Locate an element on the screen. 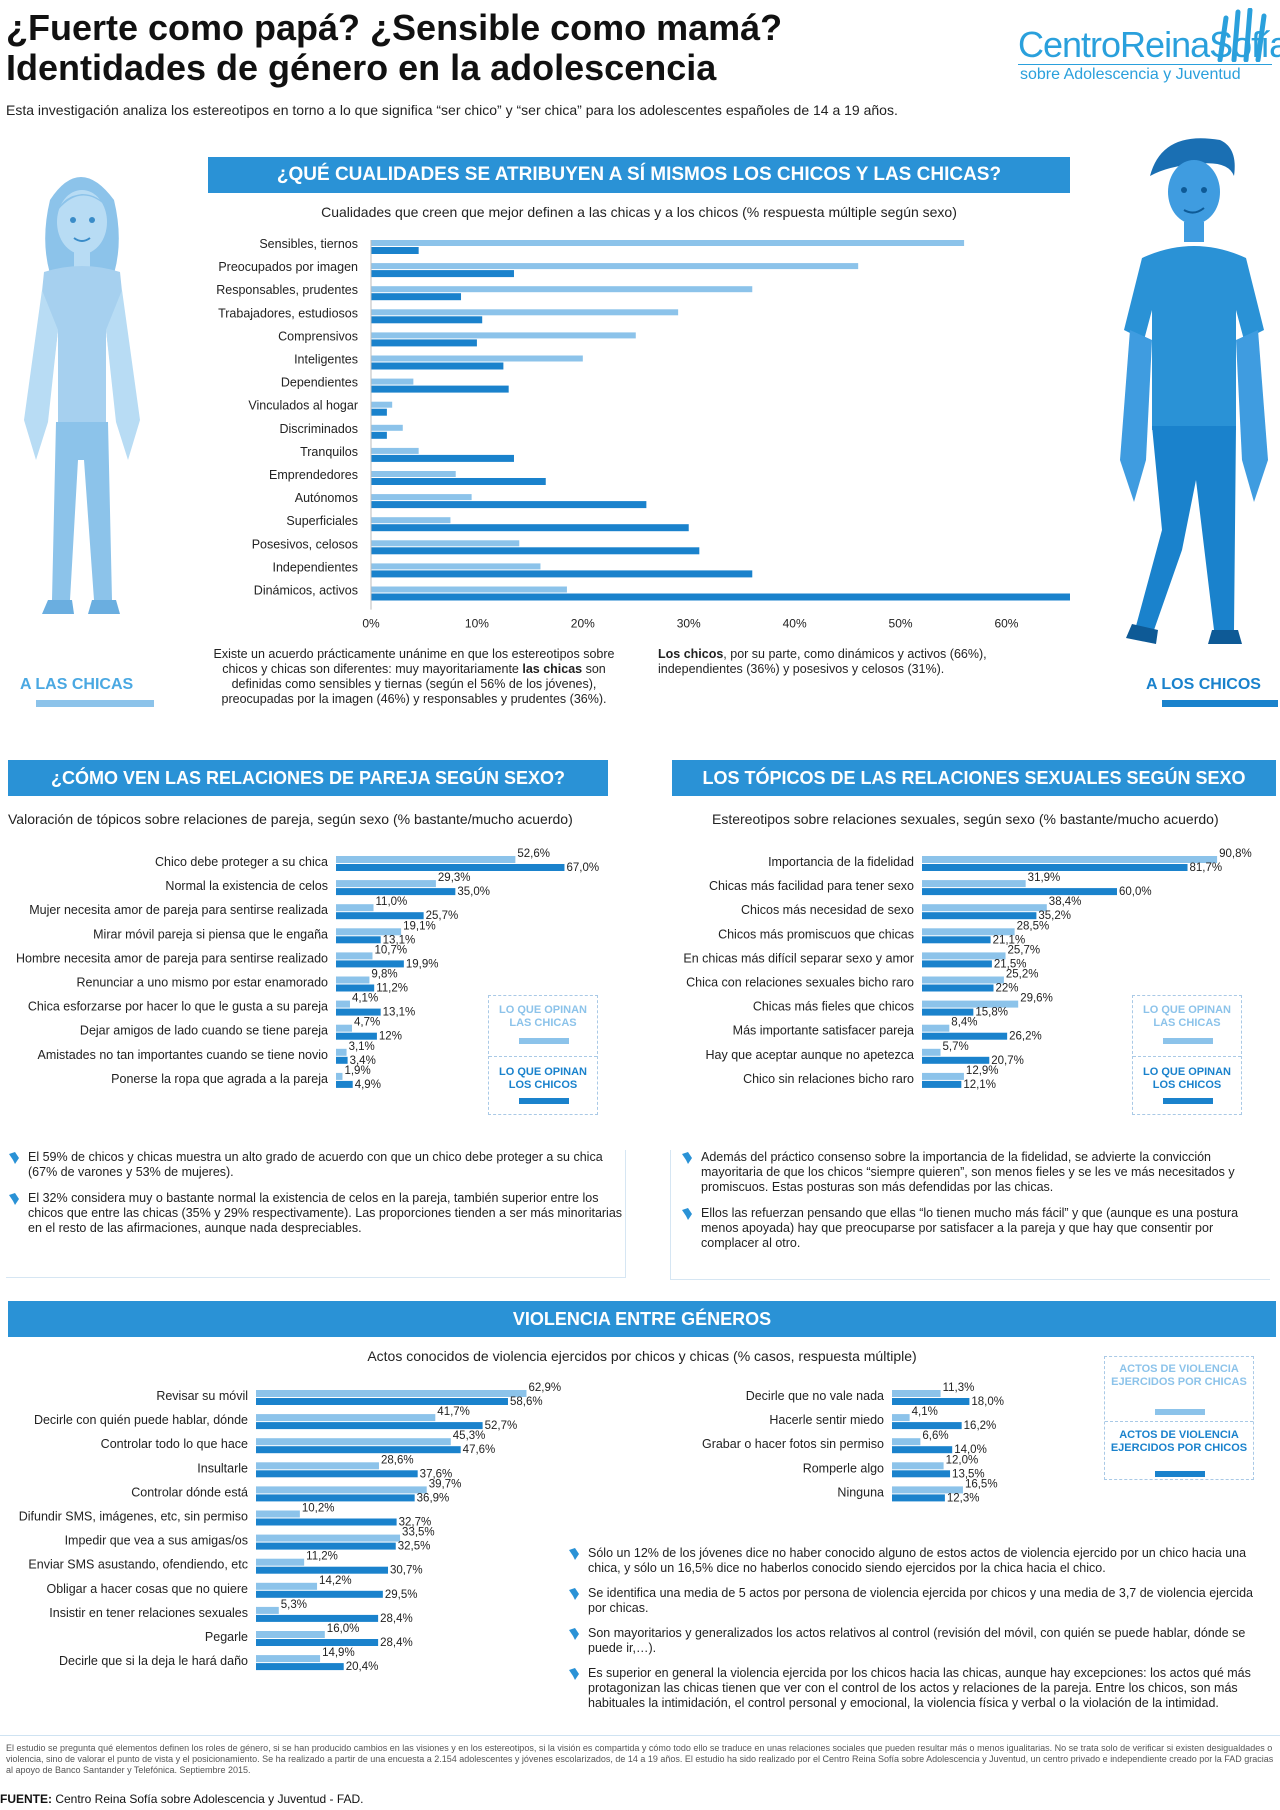 The image size is (1280, 1810). category-label: Discriminados is located at coordinates (319, 429).